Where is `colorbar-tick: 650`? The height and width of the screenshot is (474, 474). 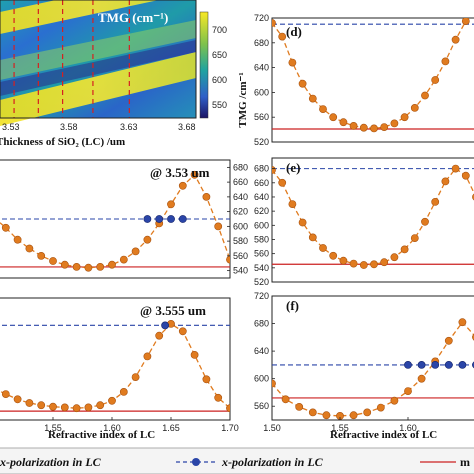 colorbar-tick: 650 is located at coordinates (219, 55).